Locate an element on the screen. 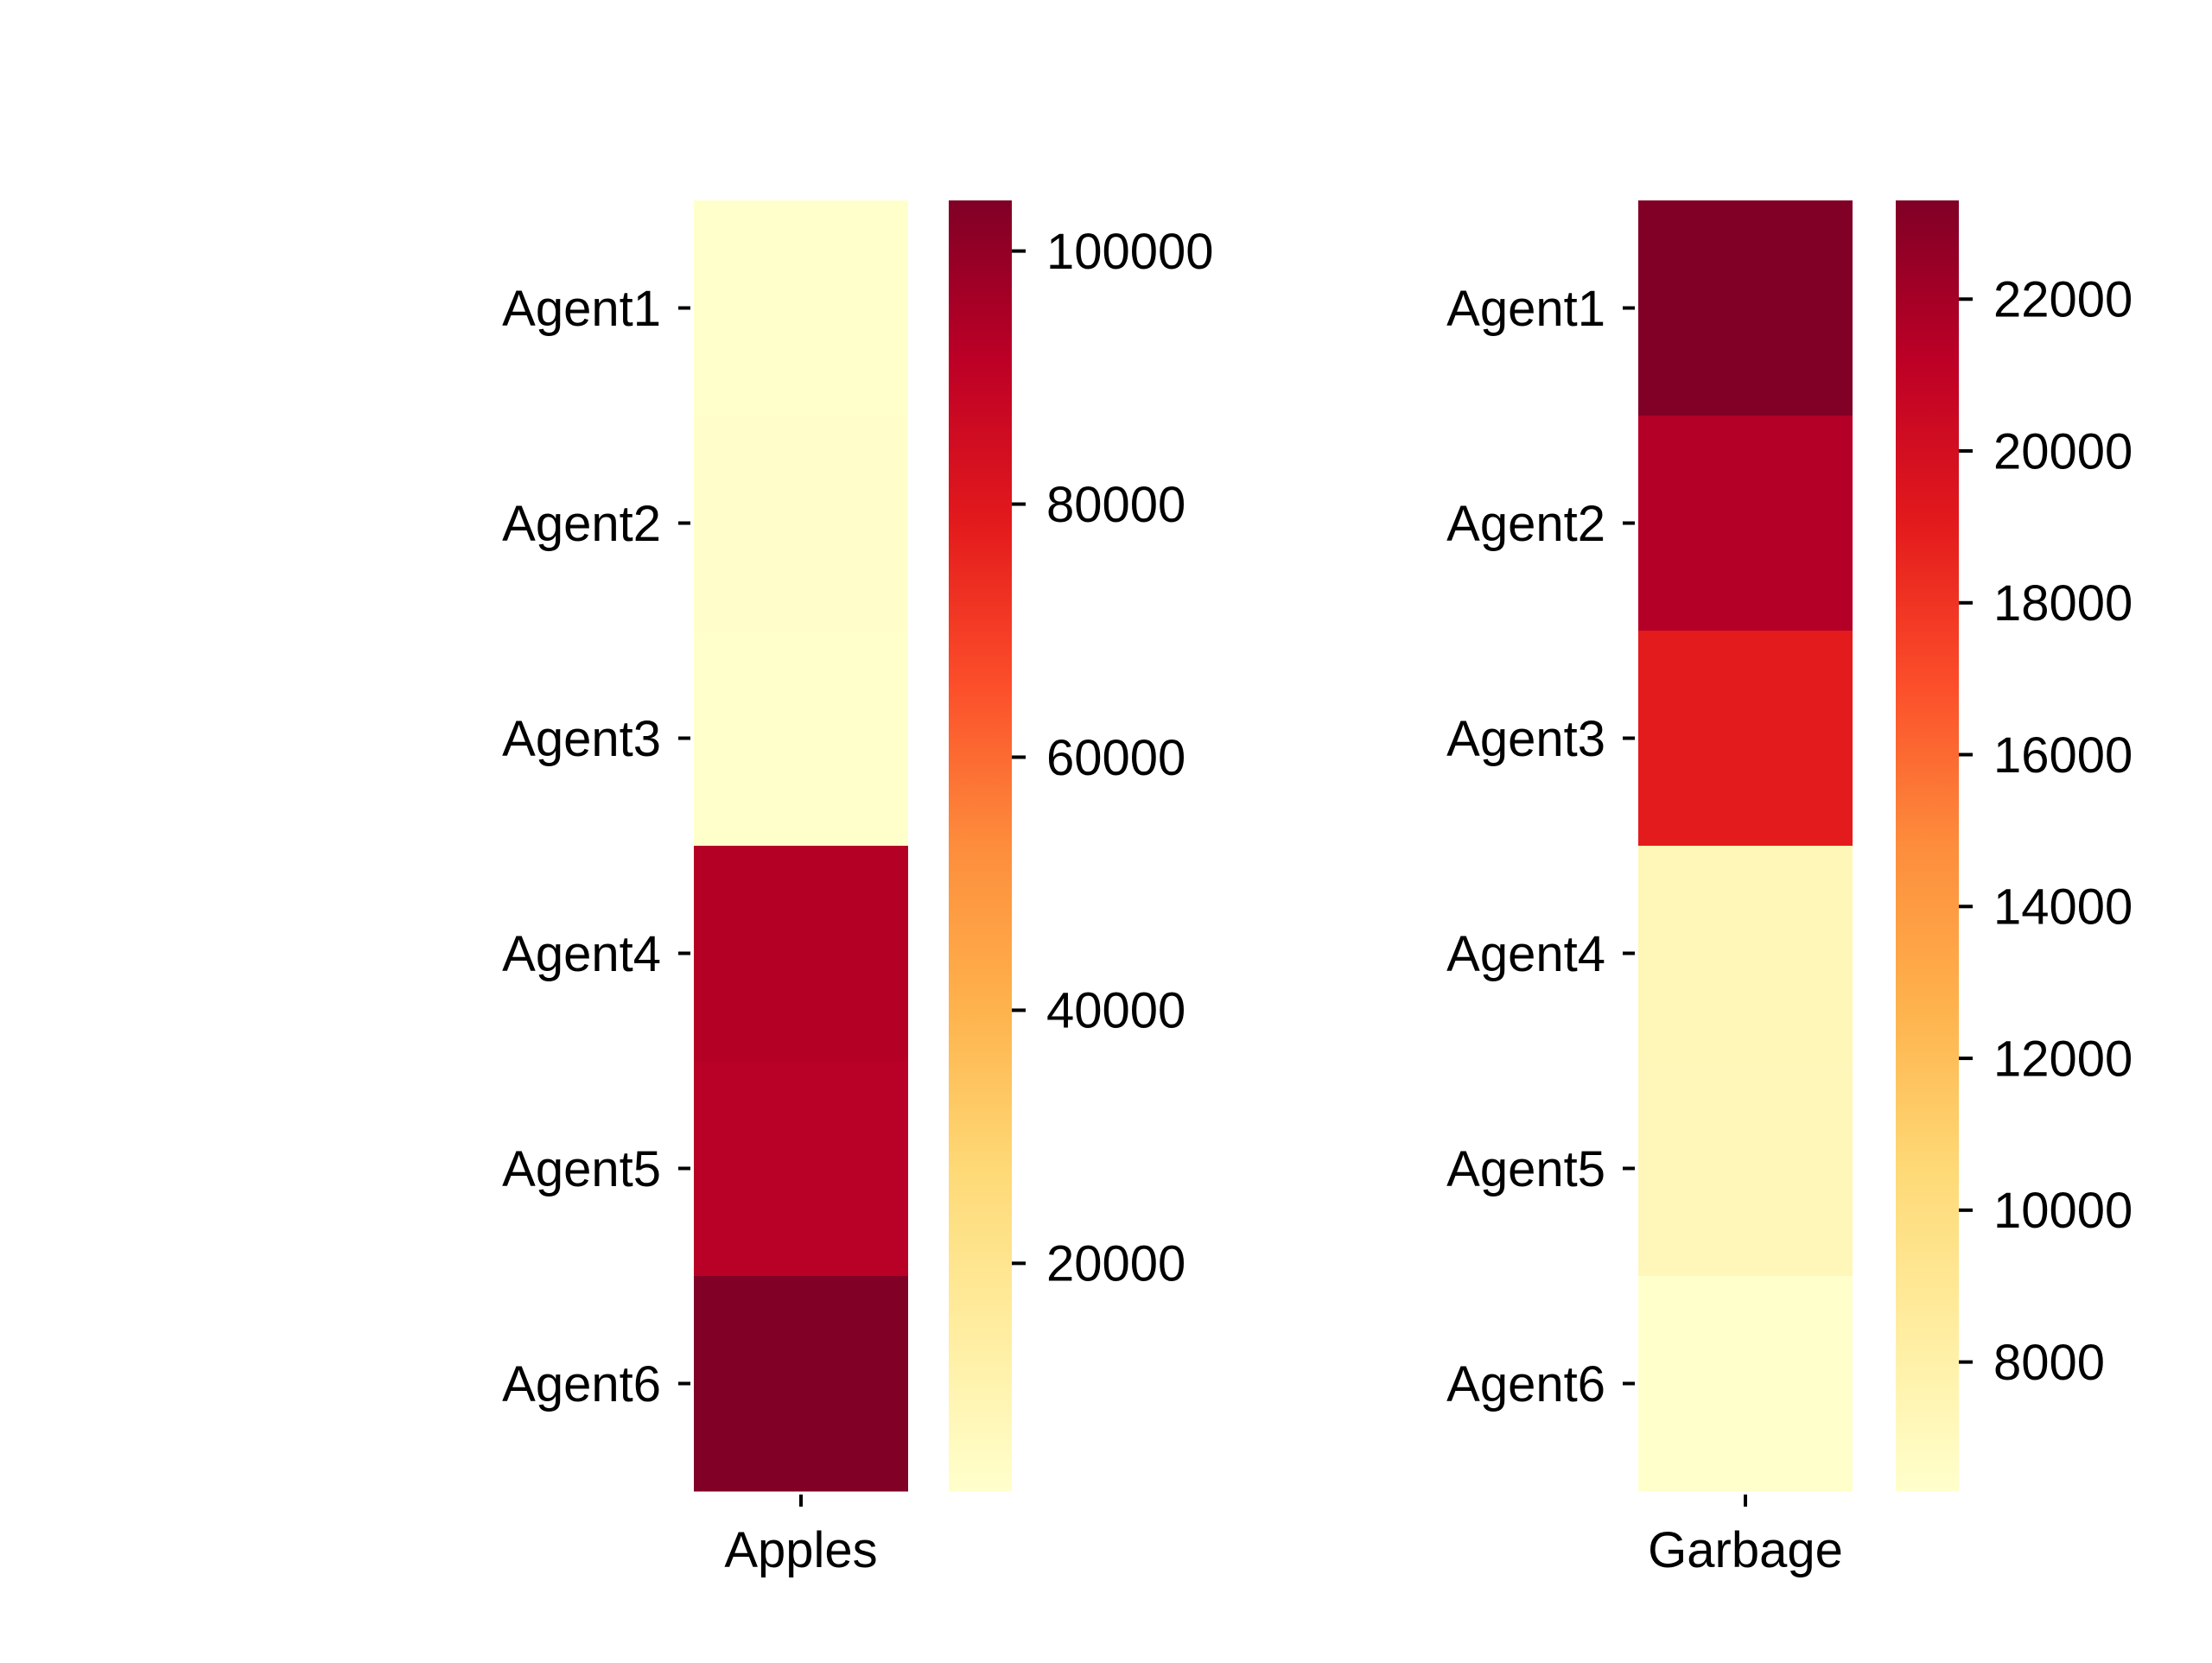 The width and height of the screenshot is (2212, 1663). x-tick-label-apples: Apples is located at coordinates (800, 1550).